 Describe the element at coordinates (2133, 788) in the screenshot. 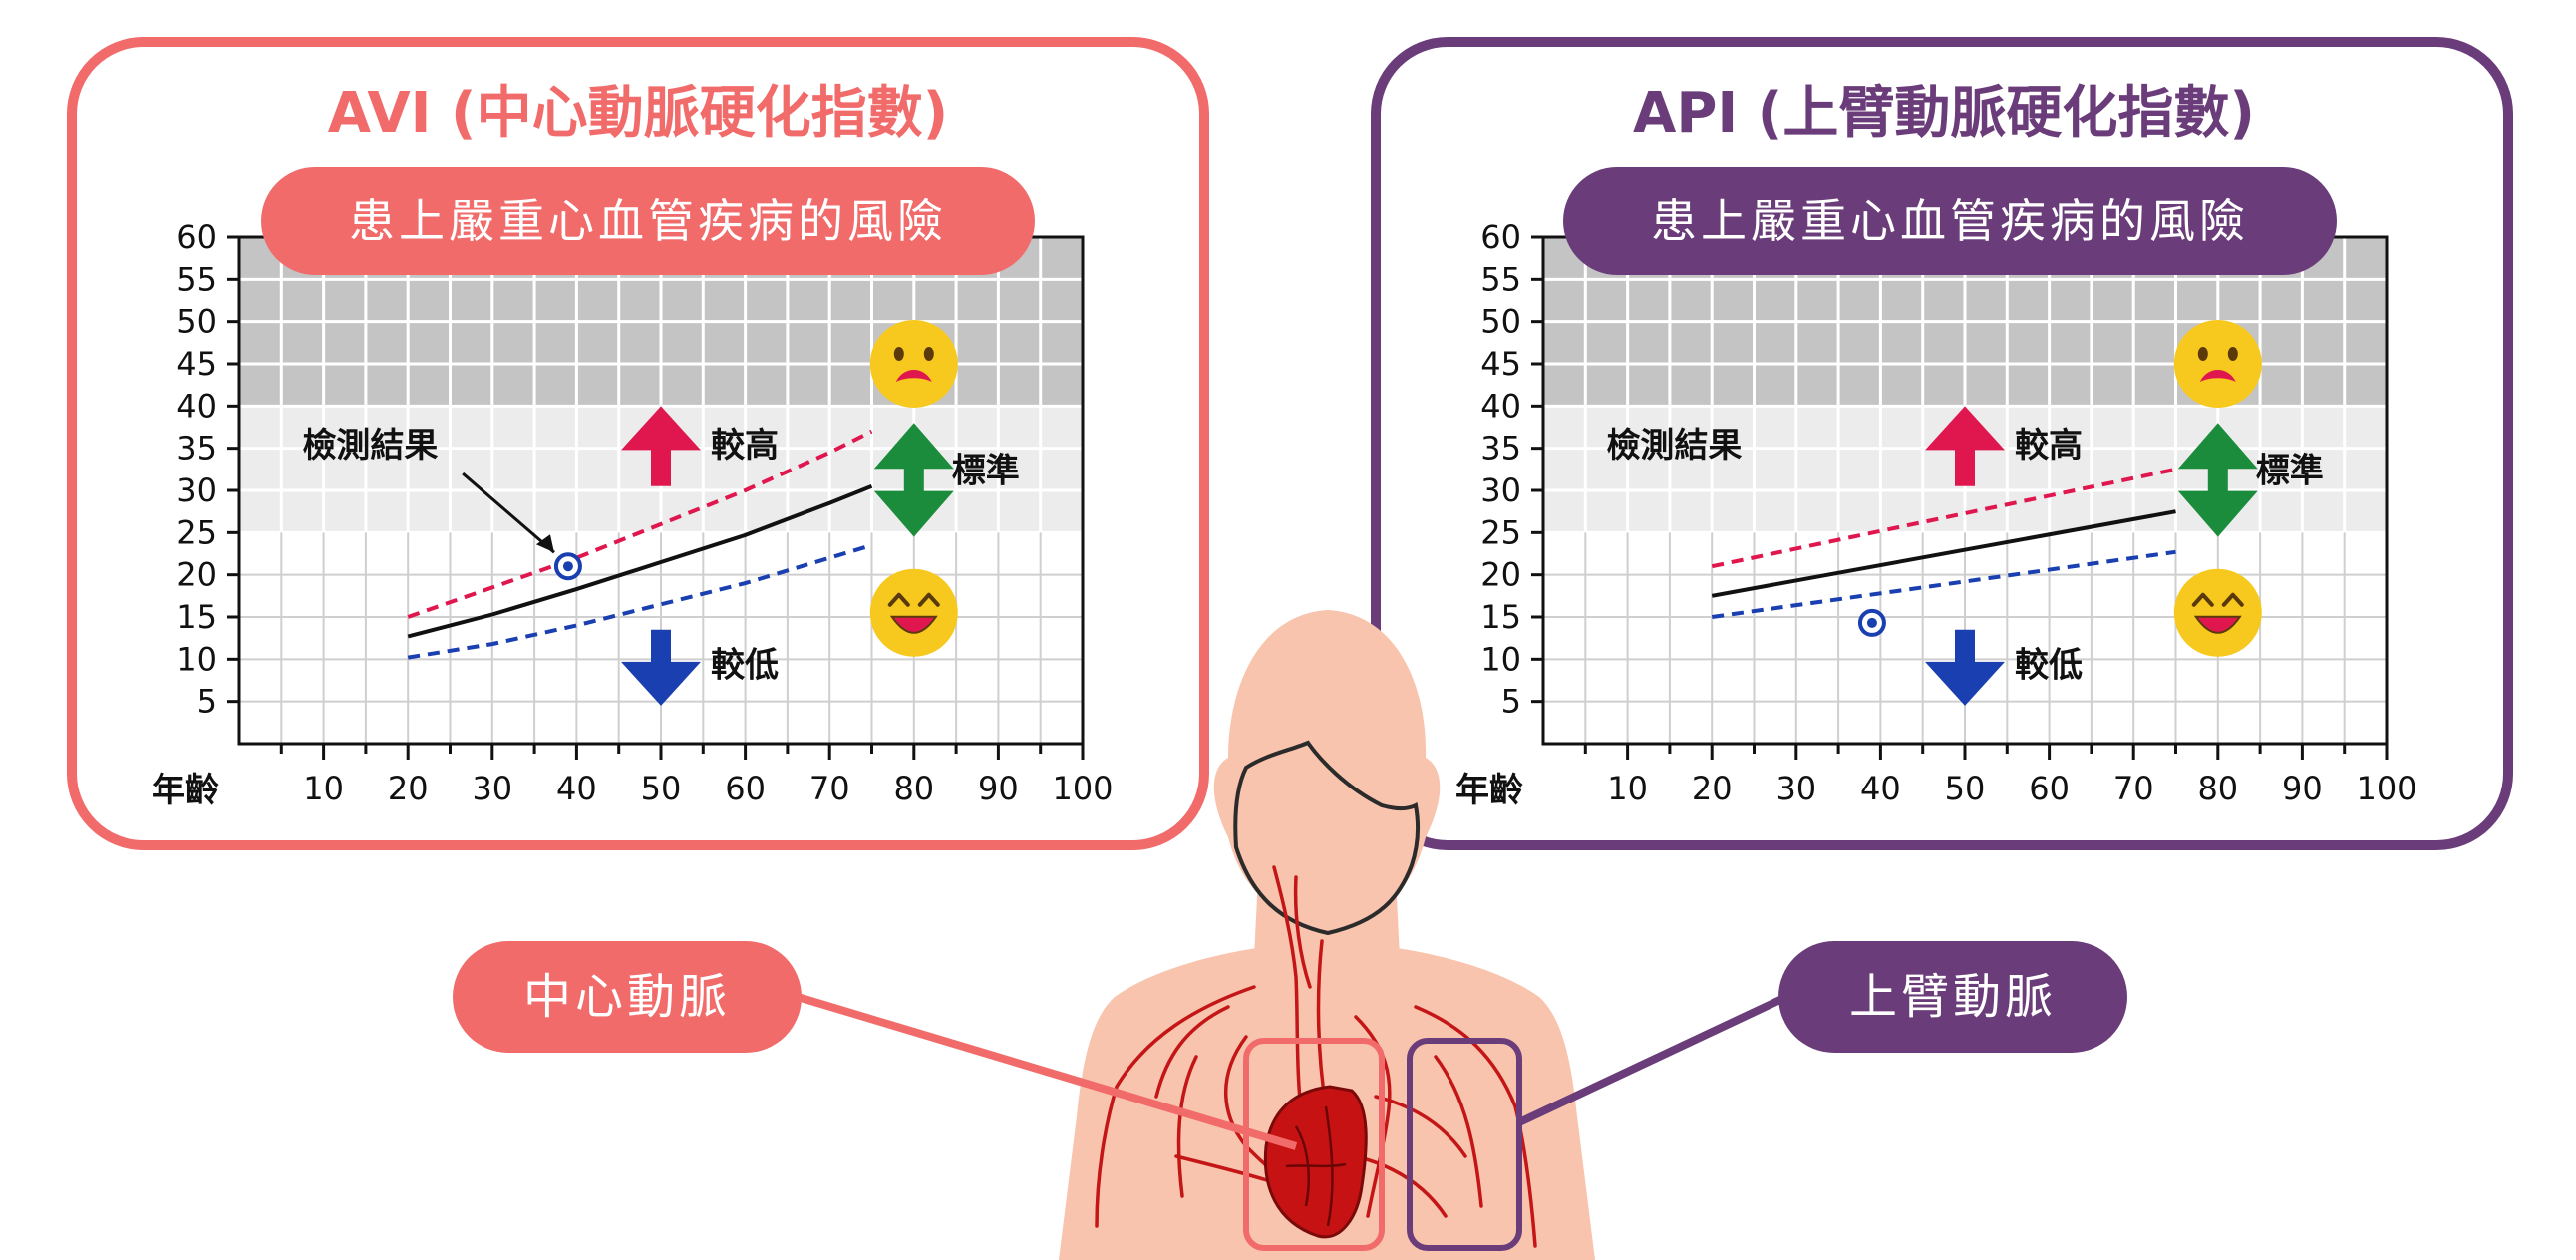

I see `api-x-tick-label: 70` at that location.